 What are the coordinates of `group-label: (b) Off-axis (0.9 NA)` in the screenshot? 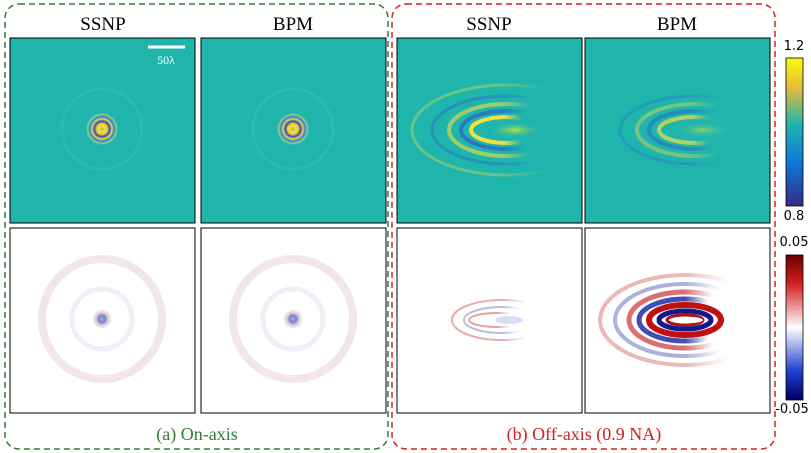 It's located at (584, 434).